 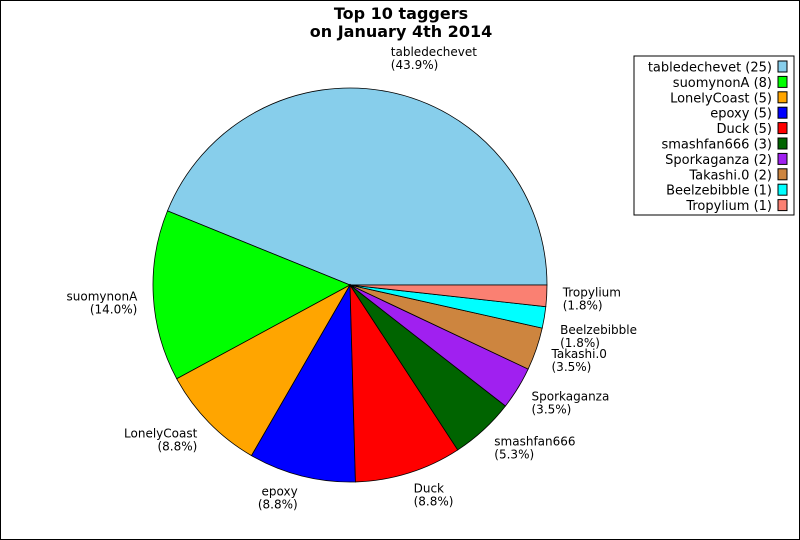 I want to click on slice-label-epoxy: epoxy(8.8%), so click(x=278, y=498).